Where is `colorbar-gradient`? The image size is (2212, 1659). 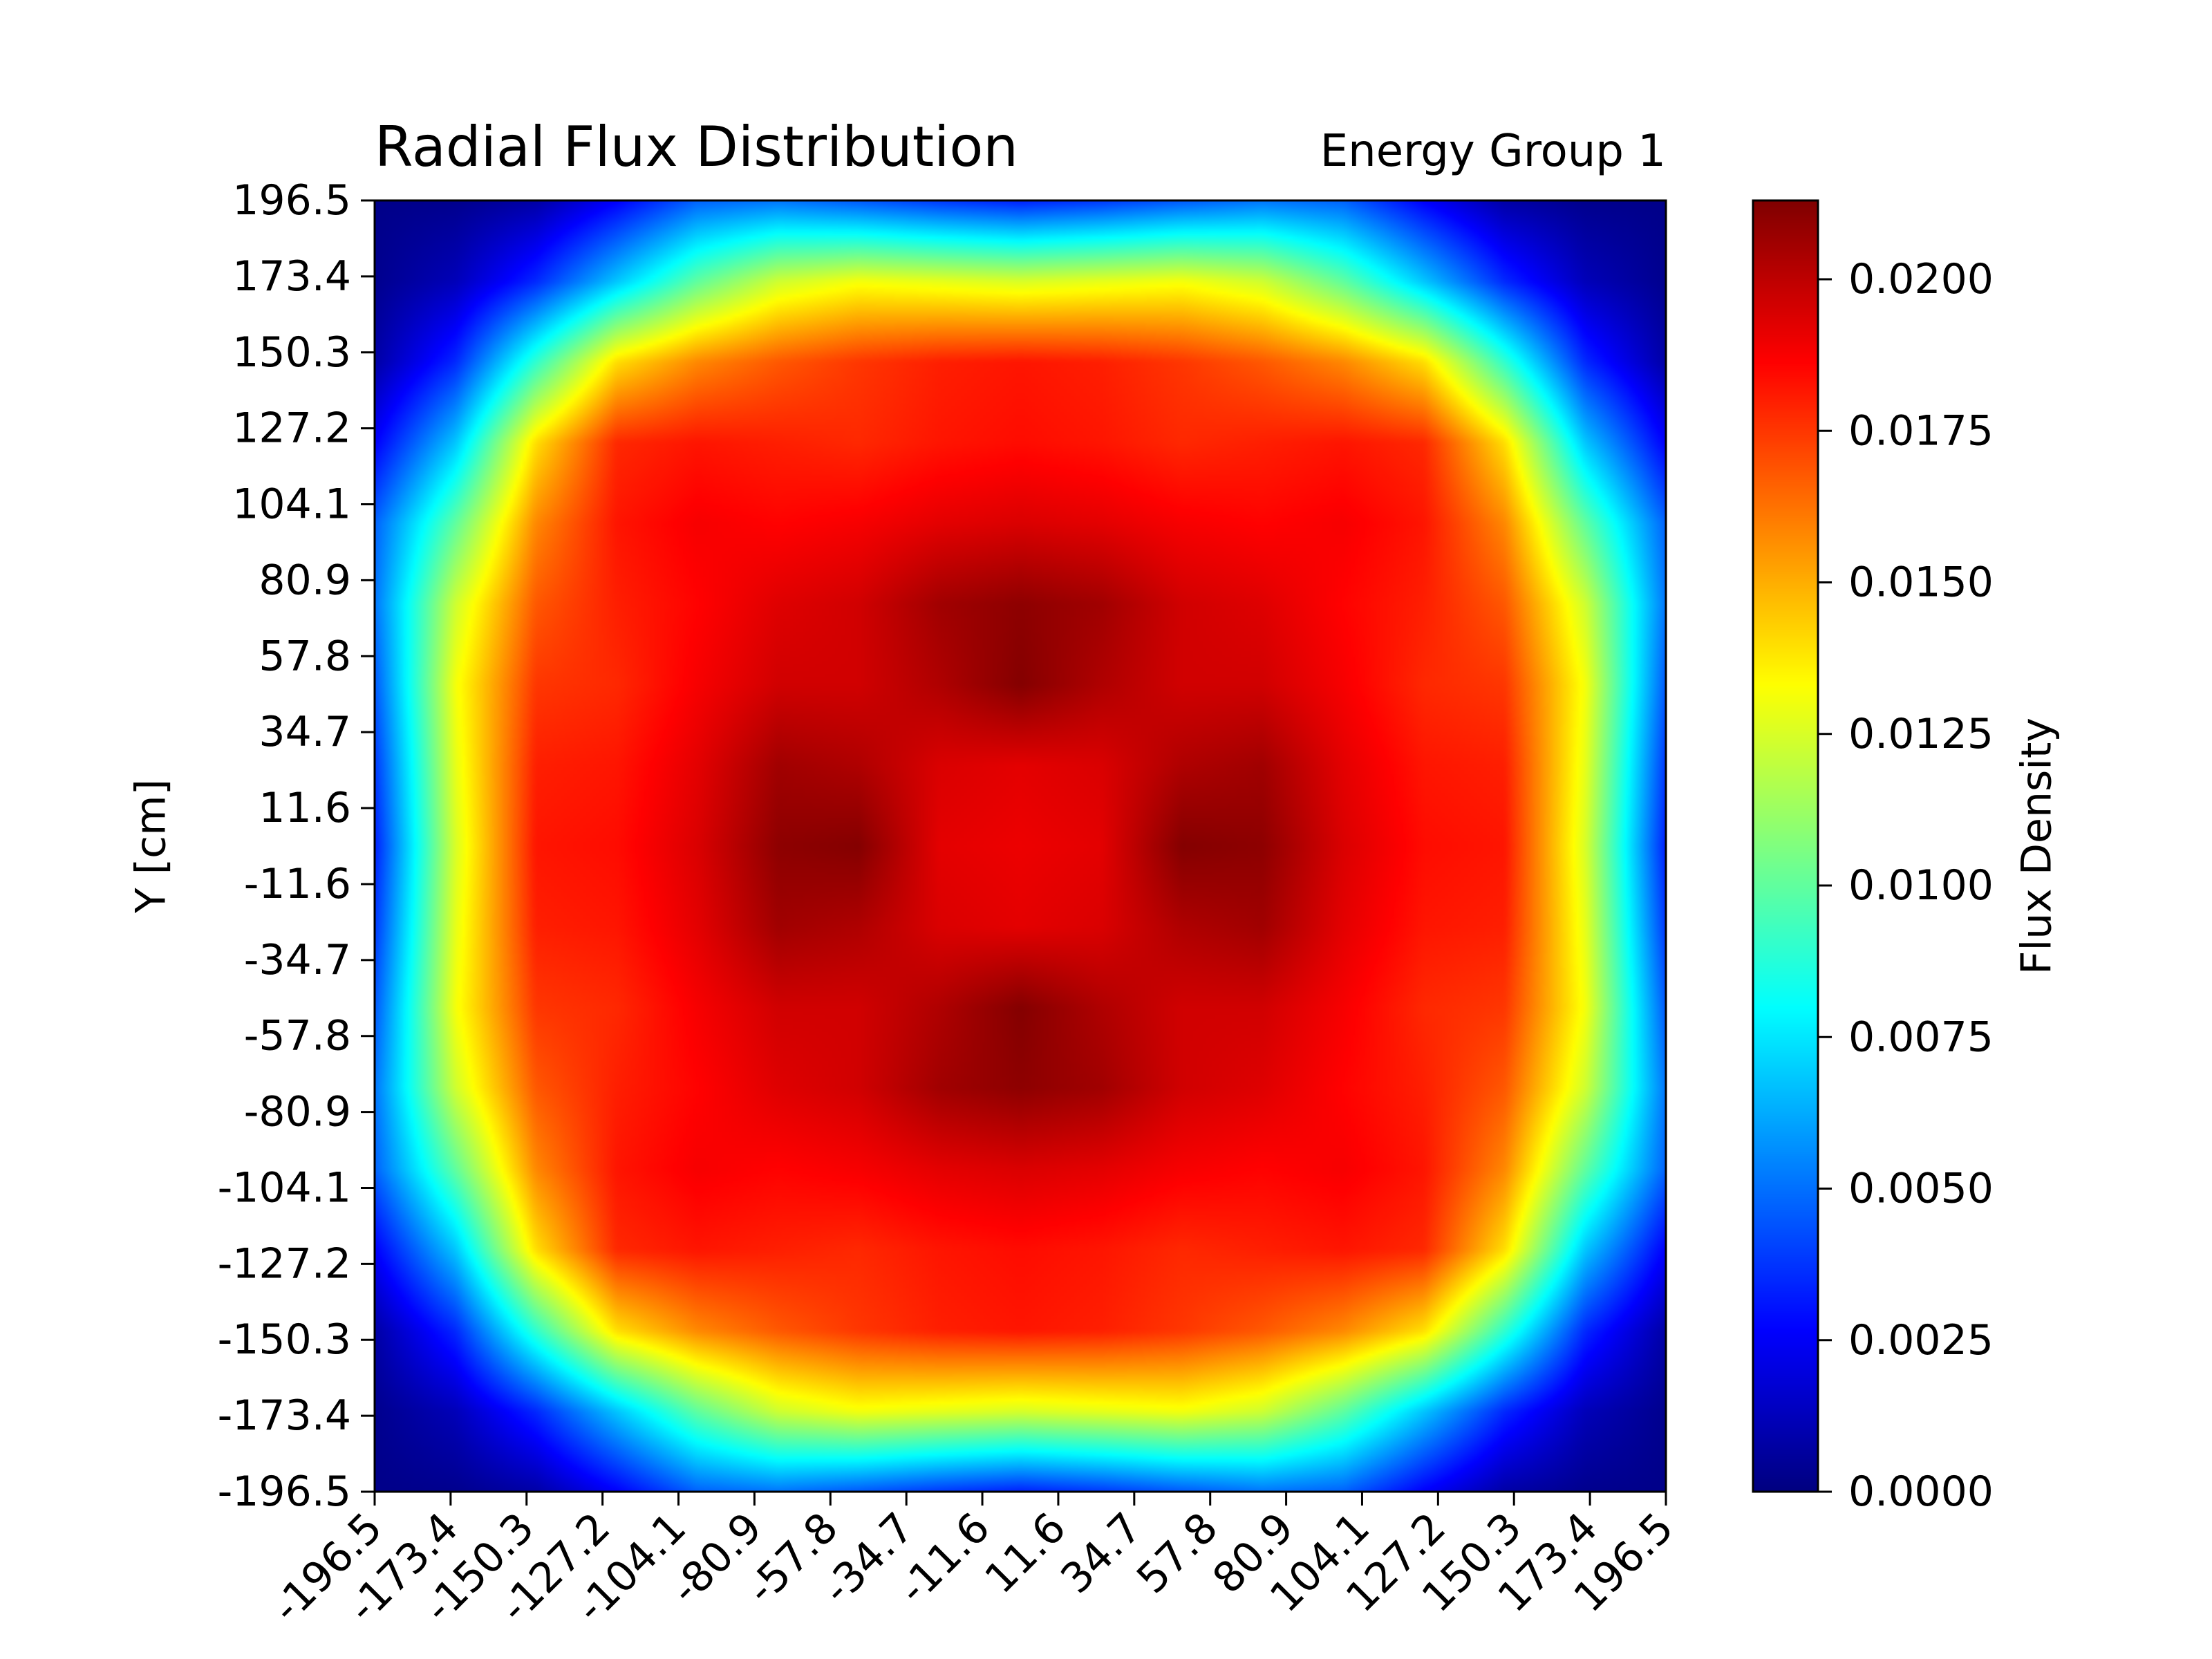 colorbar-gradient is located at coordinates (1785, 846).